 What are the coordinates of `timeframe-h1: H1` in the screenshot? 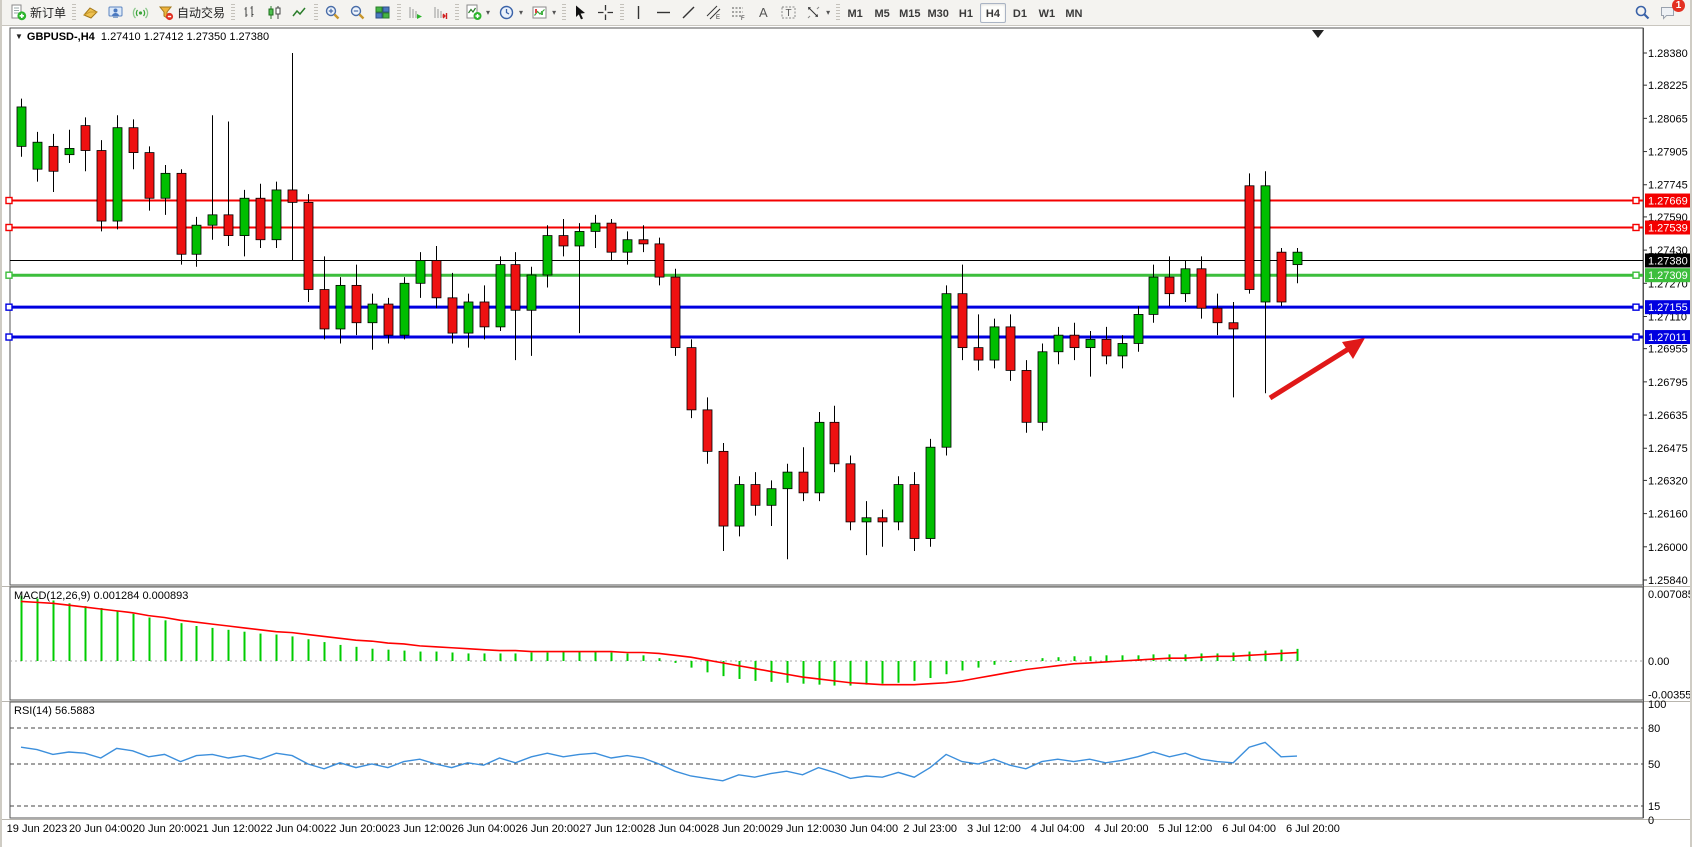 It's located at (966, 13).